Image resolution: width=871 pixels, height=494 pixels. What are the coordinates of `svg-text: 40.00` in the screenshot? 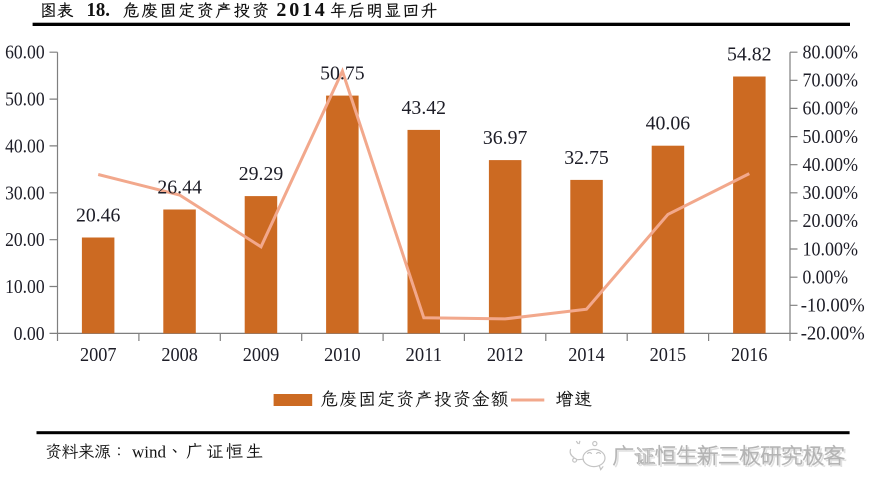 It's located at (25, 146).